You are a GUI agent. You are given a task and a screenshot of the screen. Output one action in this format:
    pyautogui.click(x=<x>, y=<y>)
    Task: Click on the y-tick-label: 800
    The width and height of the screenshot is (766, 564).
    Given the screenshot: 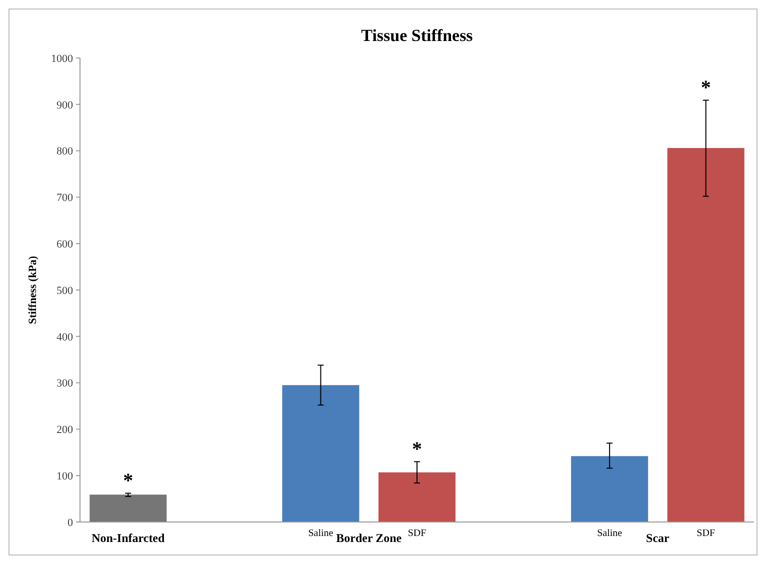 What is the action you would take?
    pyautogui.click(x=65, y=152)
    